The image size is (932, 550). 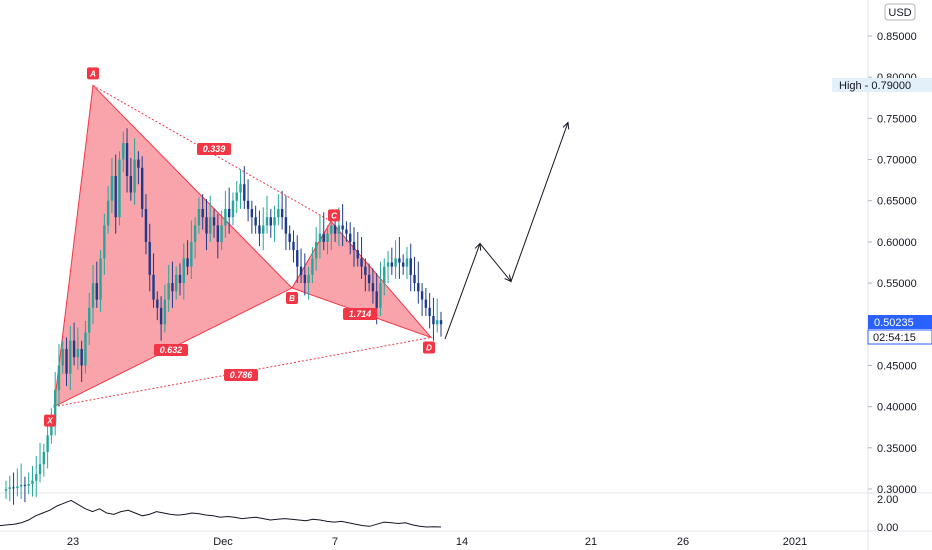 I want to click on current-price-text: 0.50235, so click(x=894, y=323).